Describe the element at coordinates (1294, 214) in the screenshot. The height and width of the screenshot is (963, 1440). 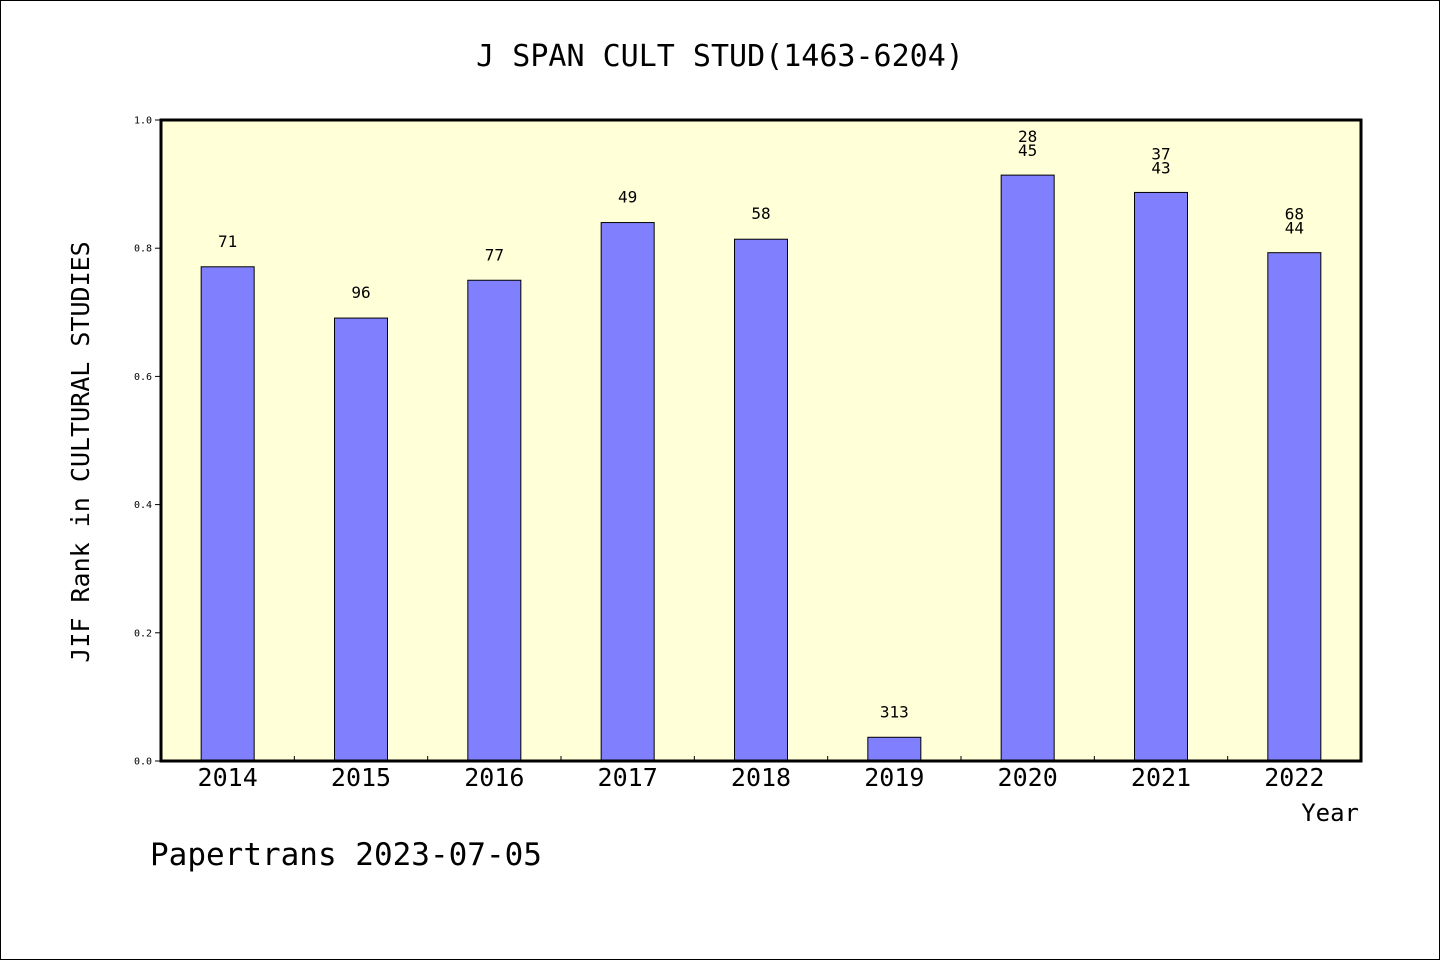
I see `data-label: 68` at that location.